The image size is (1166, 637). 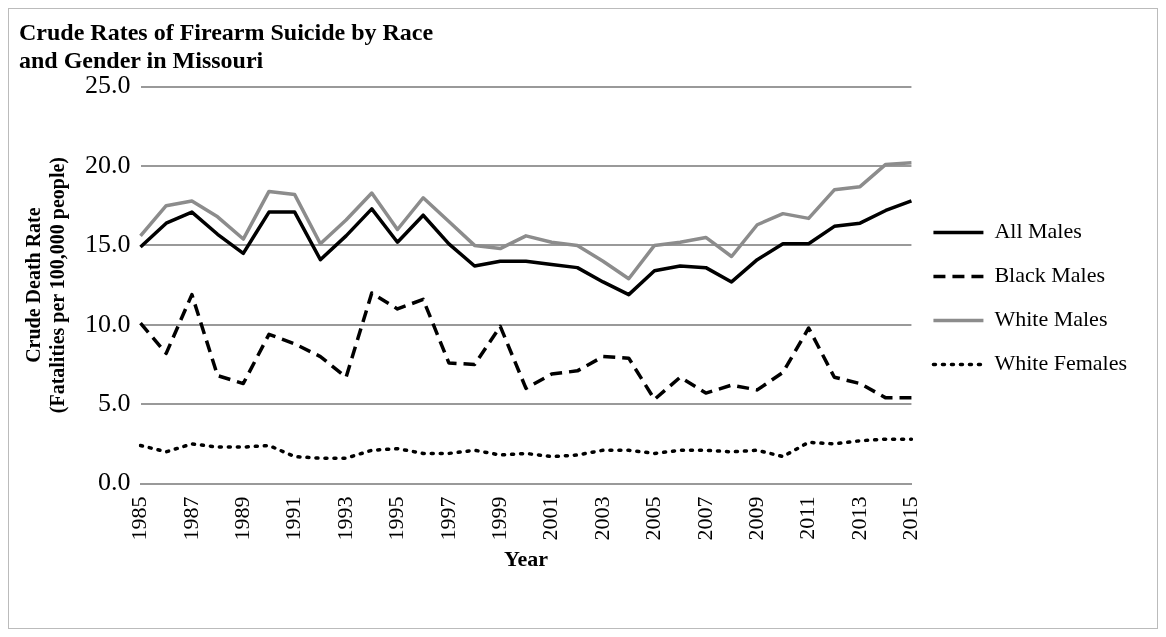 I want to click on x-tick-label: 2015, so click(x=910, y=518).